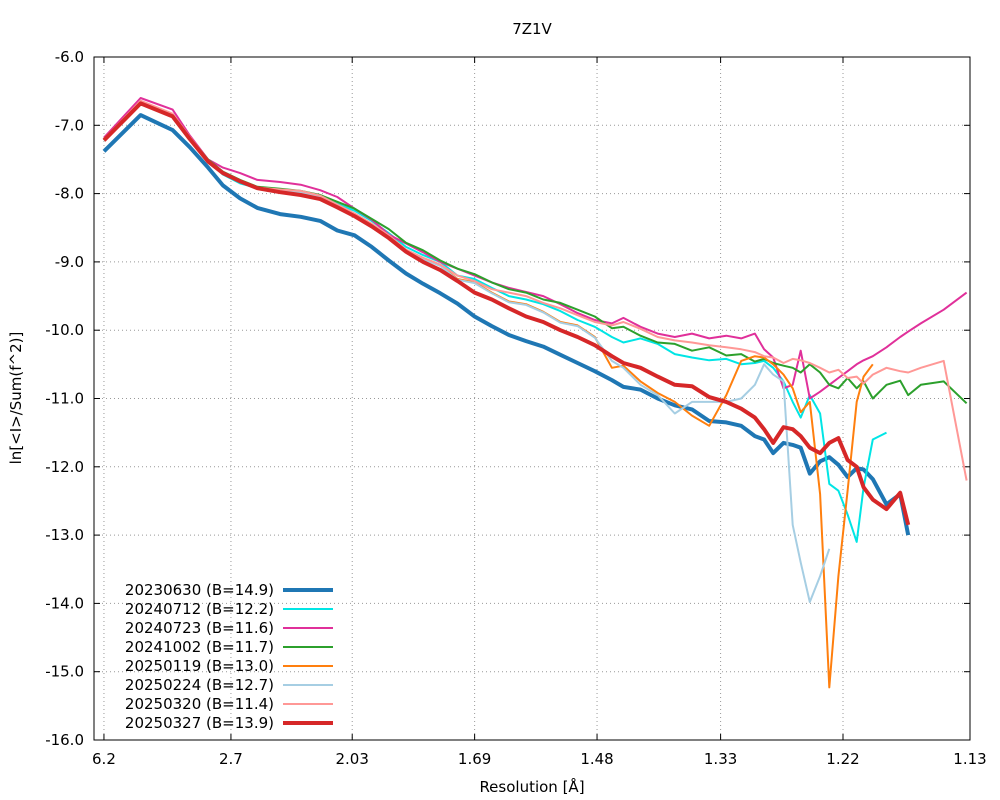 This screenshot has width=1000, height=800. Describe the element at coordinates (199, 685) in the screenshot. I see `legend-label: 20250224 (B=12.7)` at that location.